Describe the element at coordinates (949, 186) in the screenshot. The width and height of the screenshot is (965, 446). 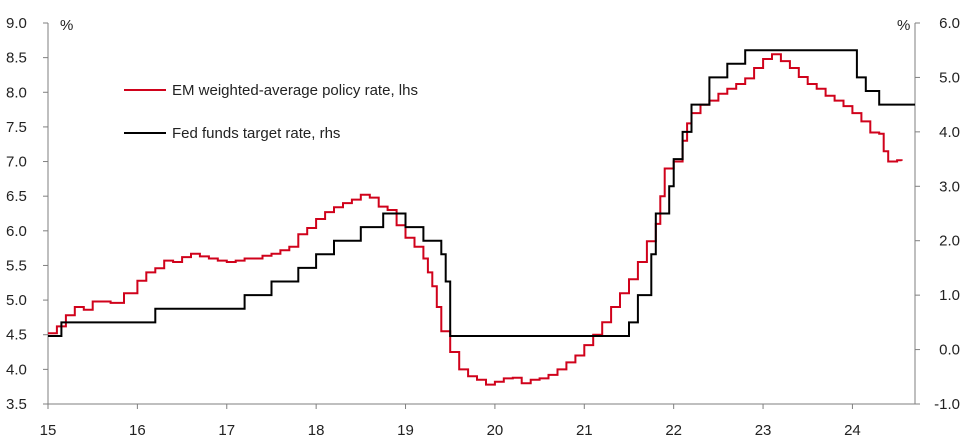
I see `right-y-tick-label: 3.0` at that location.